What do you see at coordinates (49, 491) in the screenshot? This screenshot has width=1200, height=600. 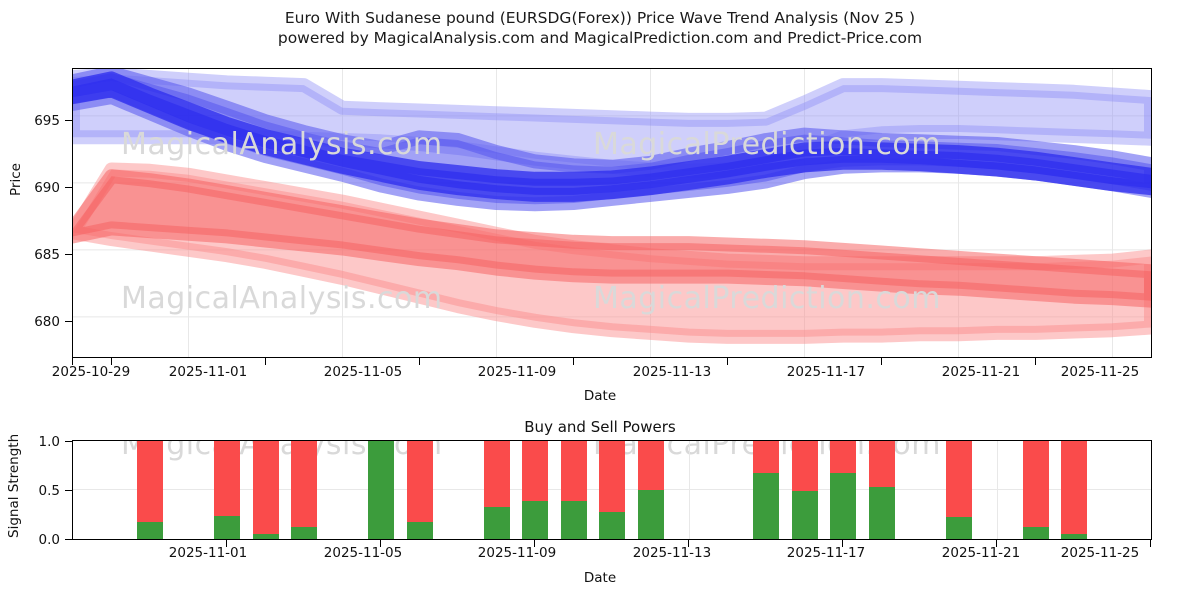 I see `signal-ytick-05: 0.5` at bounding box center [49, 491].